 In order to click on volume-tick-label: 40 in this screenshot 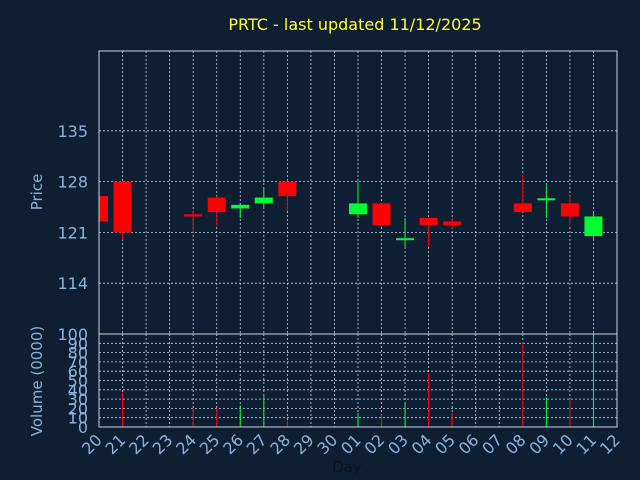, I will do `click(78, 390)`.